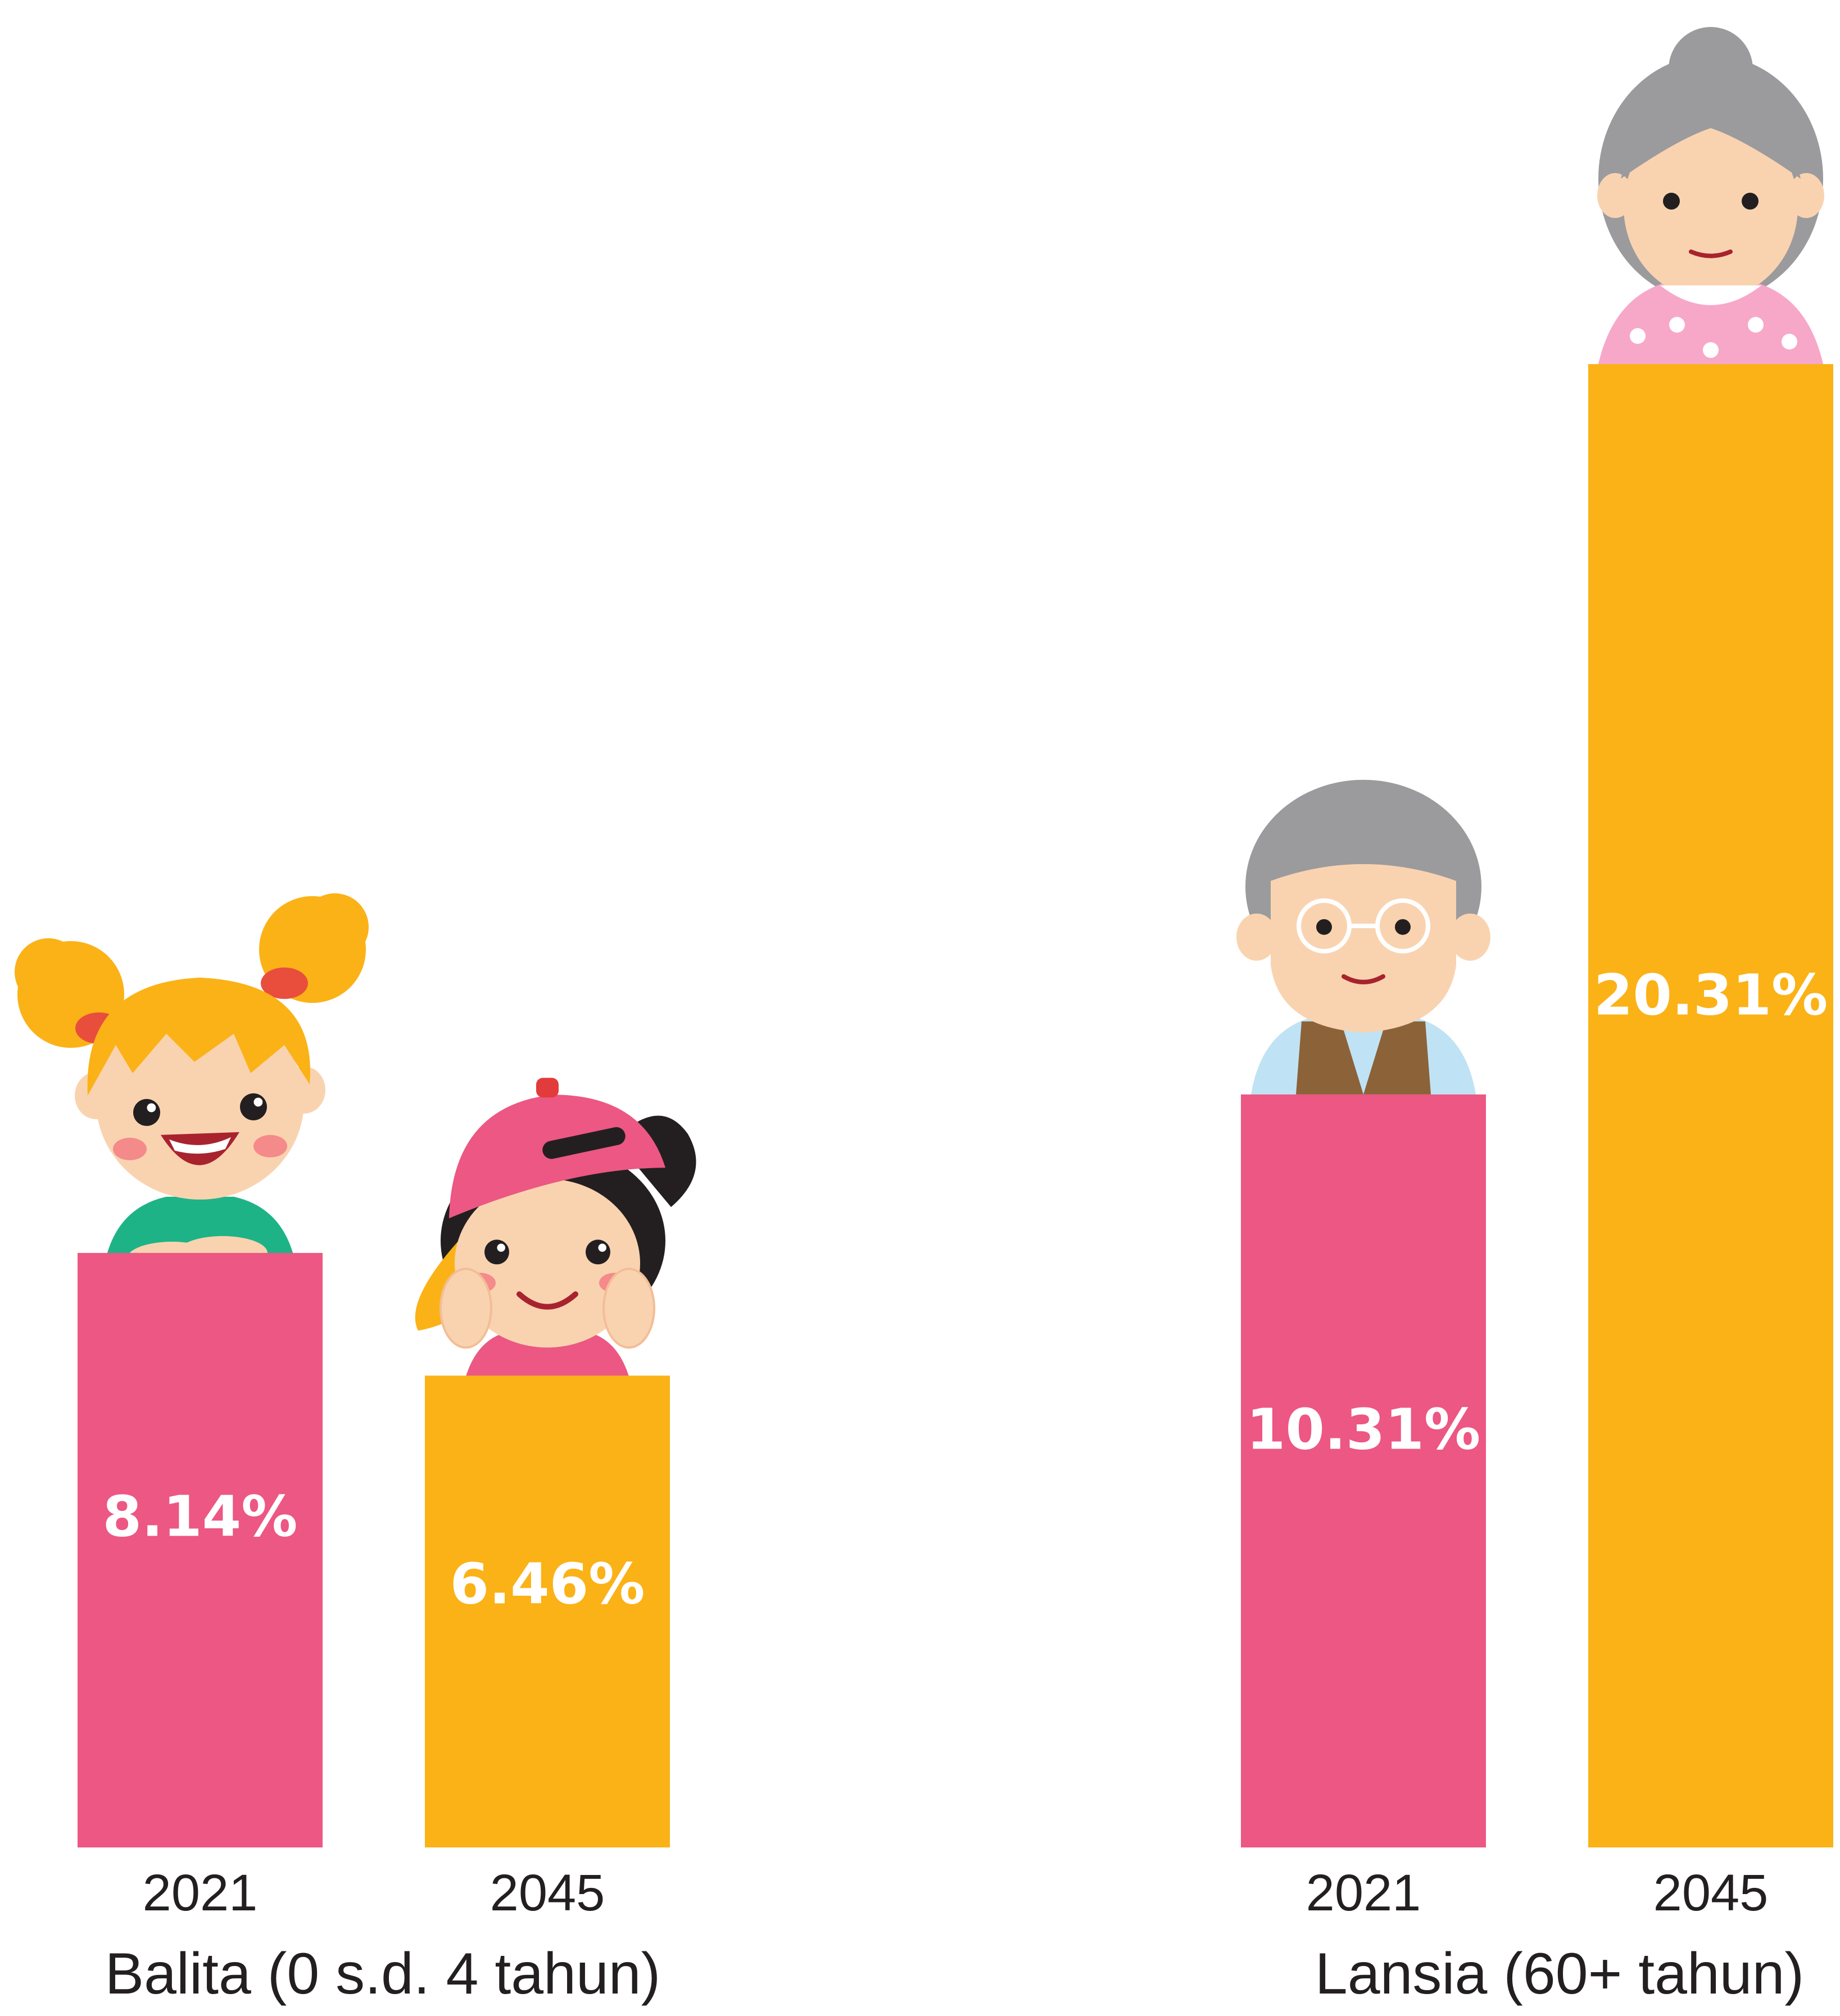 The image size is (1840, 2016). I want to click on grandmother-illustration, so click(1711, 195).